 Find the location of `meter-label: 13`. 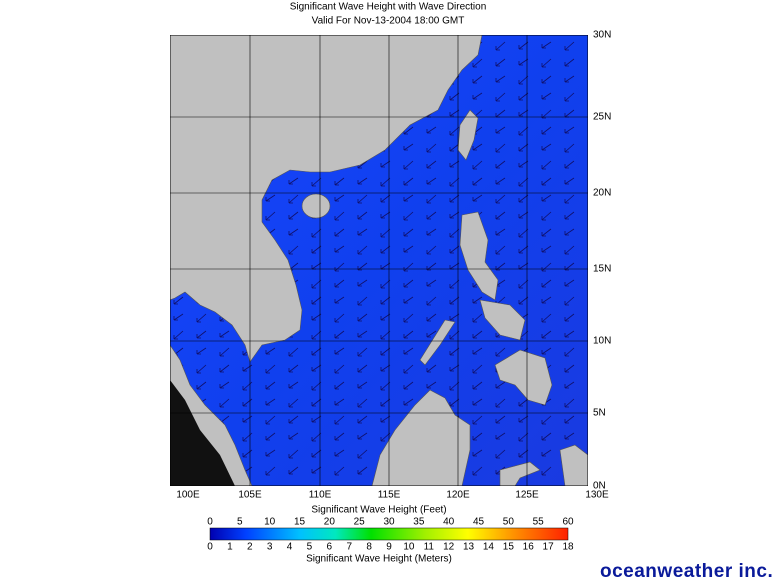

meter-label: 13 is located at coordinates (469, 547).